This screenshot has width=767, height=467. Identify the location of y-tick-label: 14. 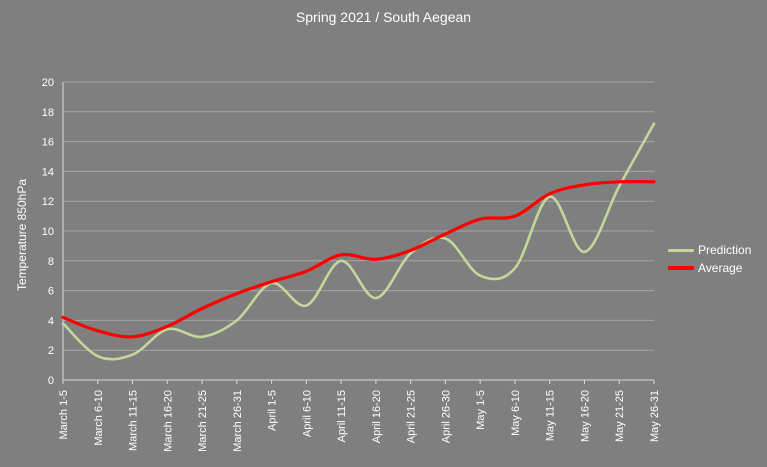
(48, 172).